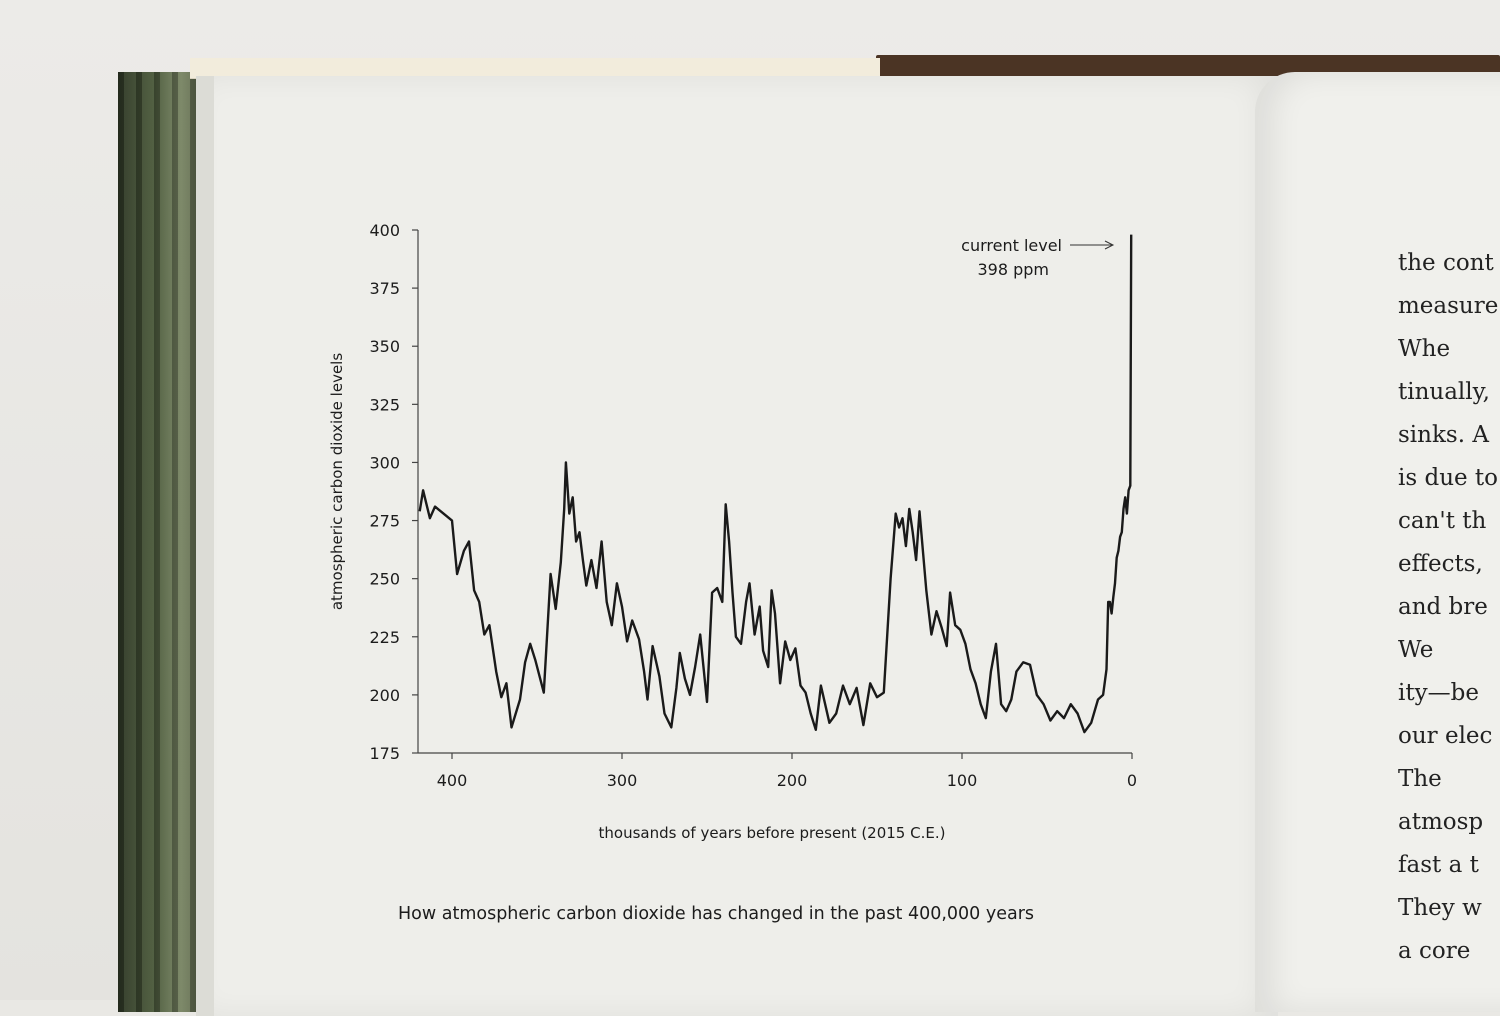  What do you see at coordinates (1011, 245) in the screenshot?
I see `current-level-label: current level` at bounding box center [1011, 245].